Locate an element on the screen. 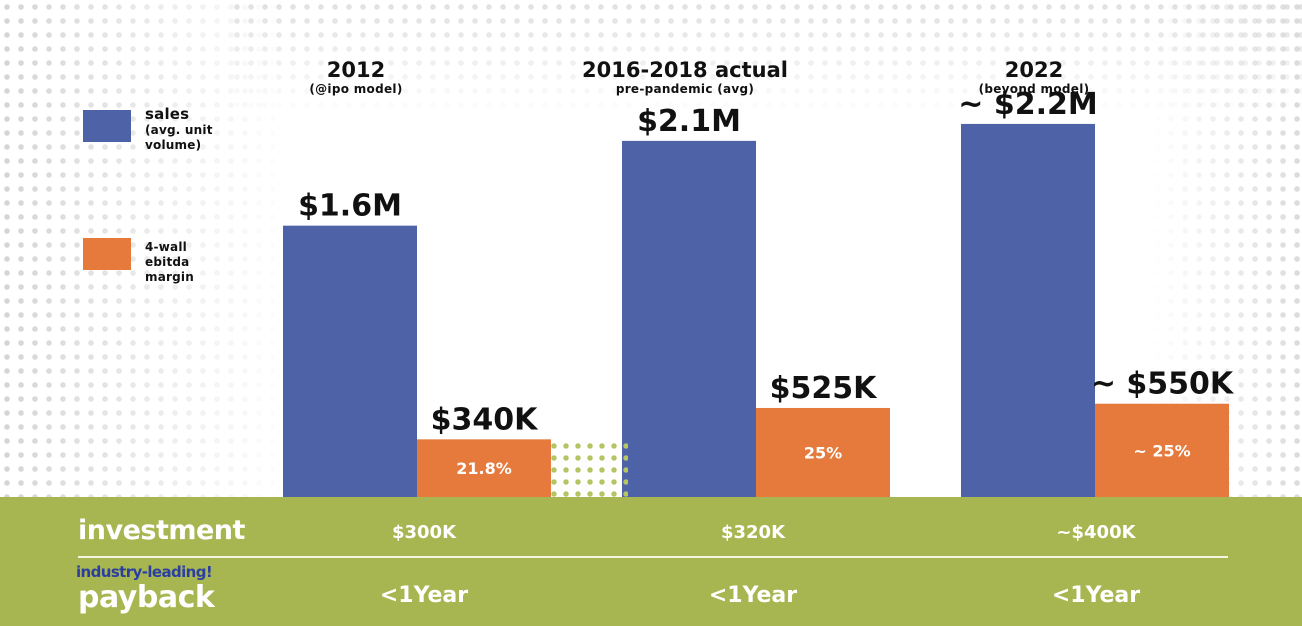 This screenshot has width=1302, height=626. legend-sales-title: sales is located at coordinates (167, 114).